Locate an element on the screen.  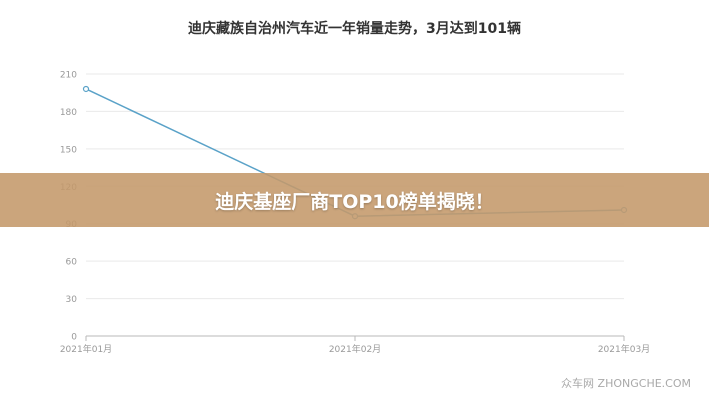
y-tick-label: 0 is located at coordinates (74, 338).